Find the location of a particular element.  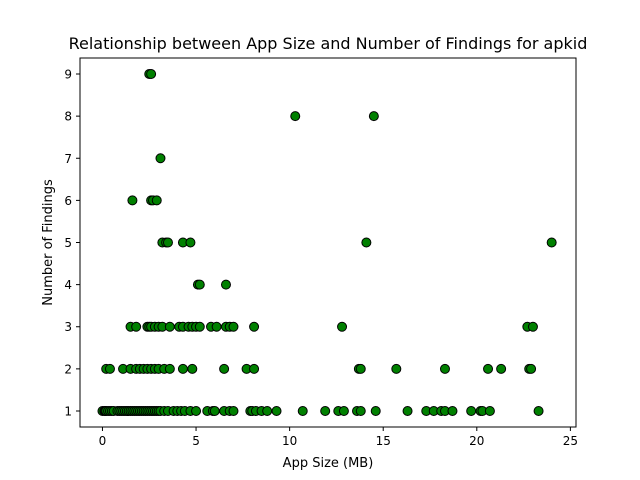

y-tick-label: 7 is located at coordinates (68, 159).